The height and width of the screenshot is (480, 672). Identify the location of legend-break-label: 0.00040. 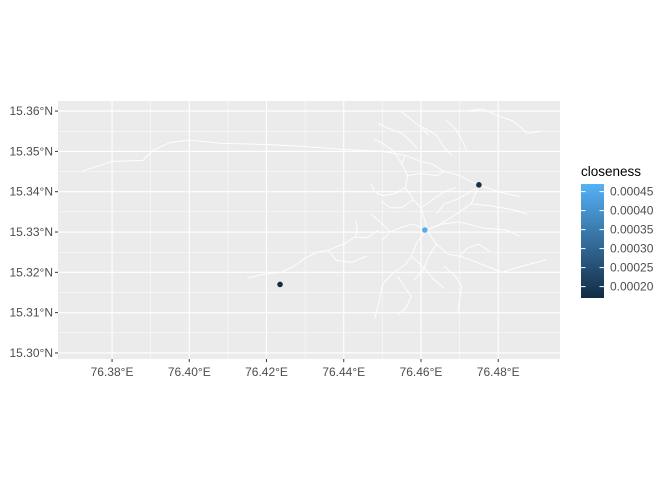
(632, 211).